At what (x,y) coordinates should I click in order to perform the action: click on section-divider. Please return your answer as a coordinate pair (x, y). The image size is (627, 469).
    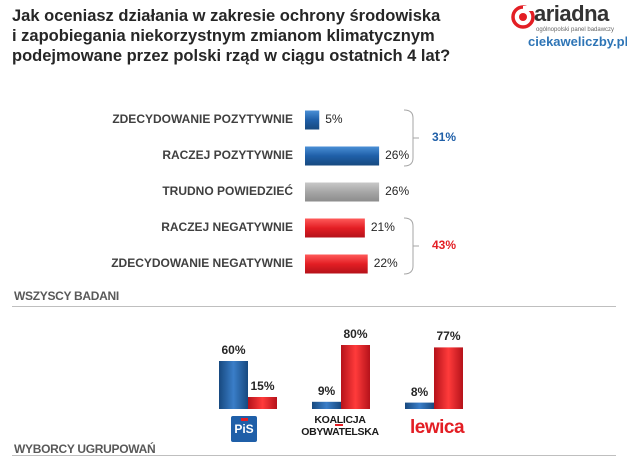
    Looking at the image, I should click on (314, 306).